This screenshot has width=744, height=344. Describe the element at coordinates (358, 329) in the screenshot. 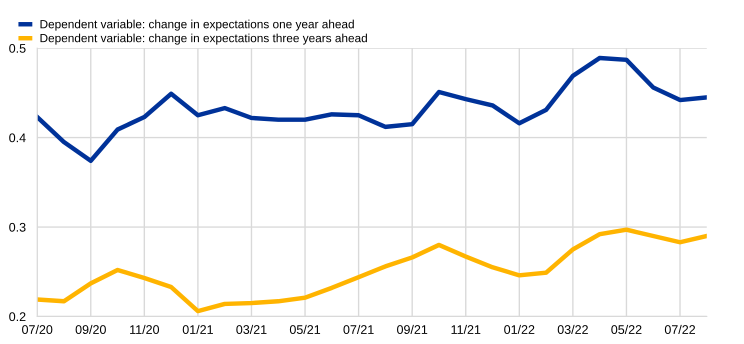

I see `x-tick-label: 07/21` at that location.